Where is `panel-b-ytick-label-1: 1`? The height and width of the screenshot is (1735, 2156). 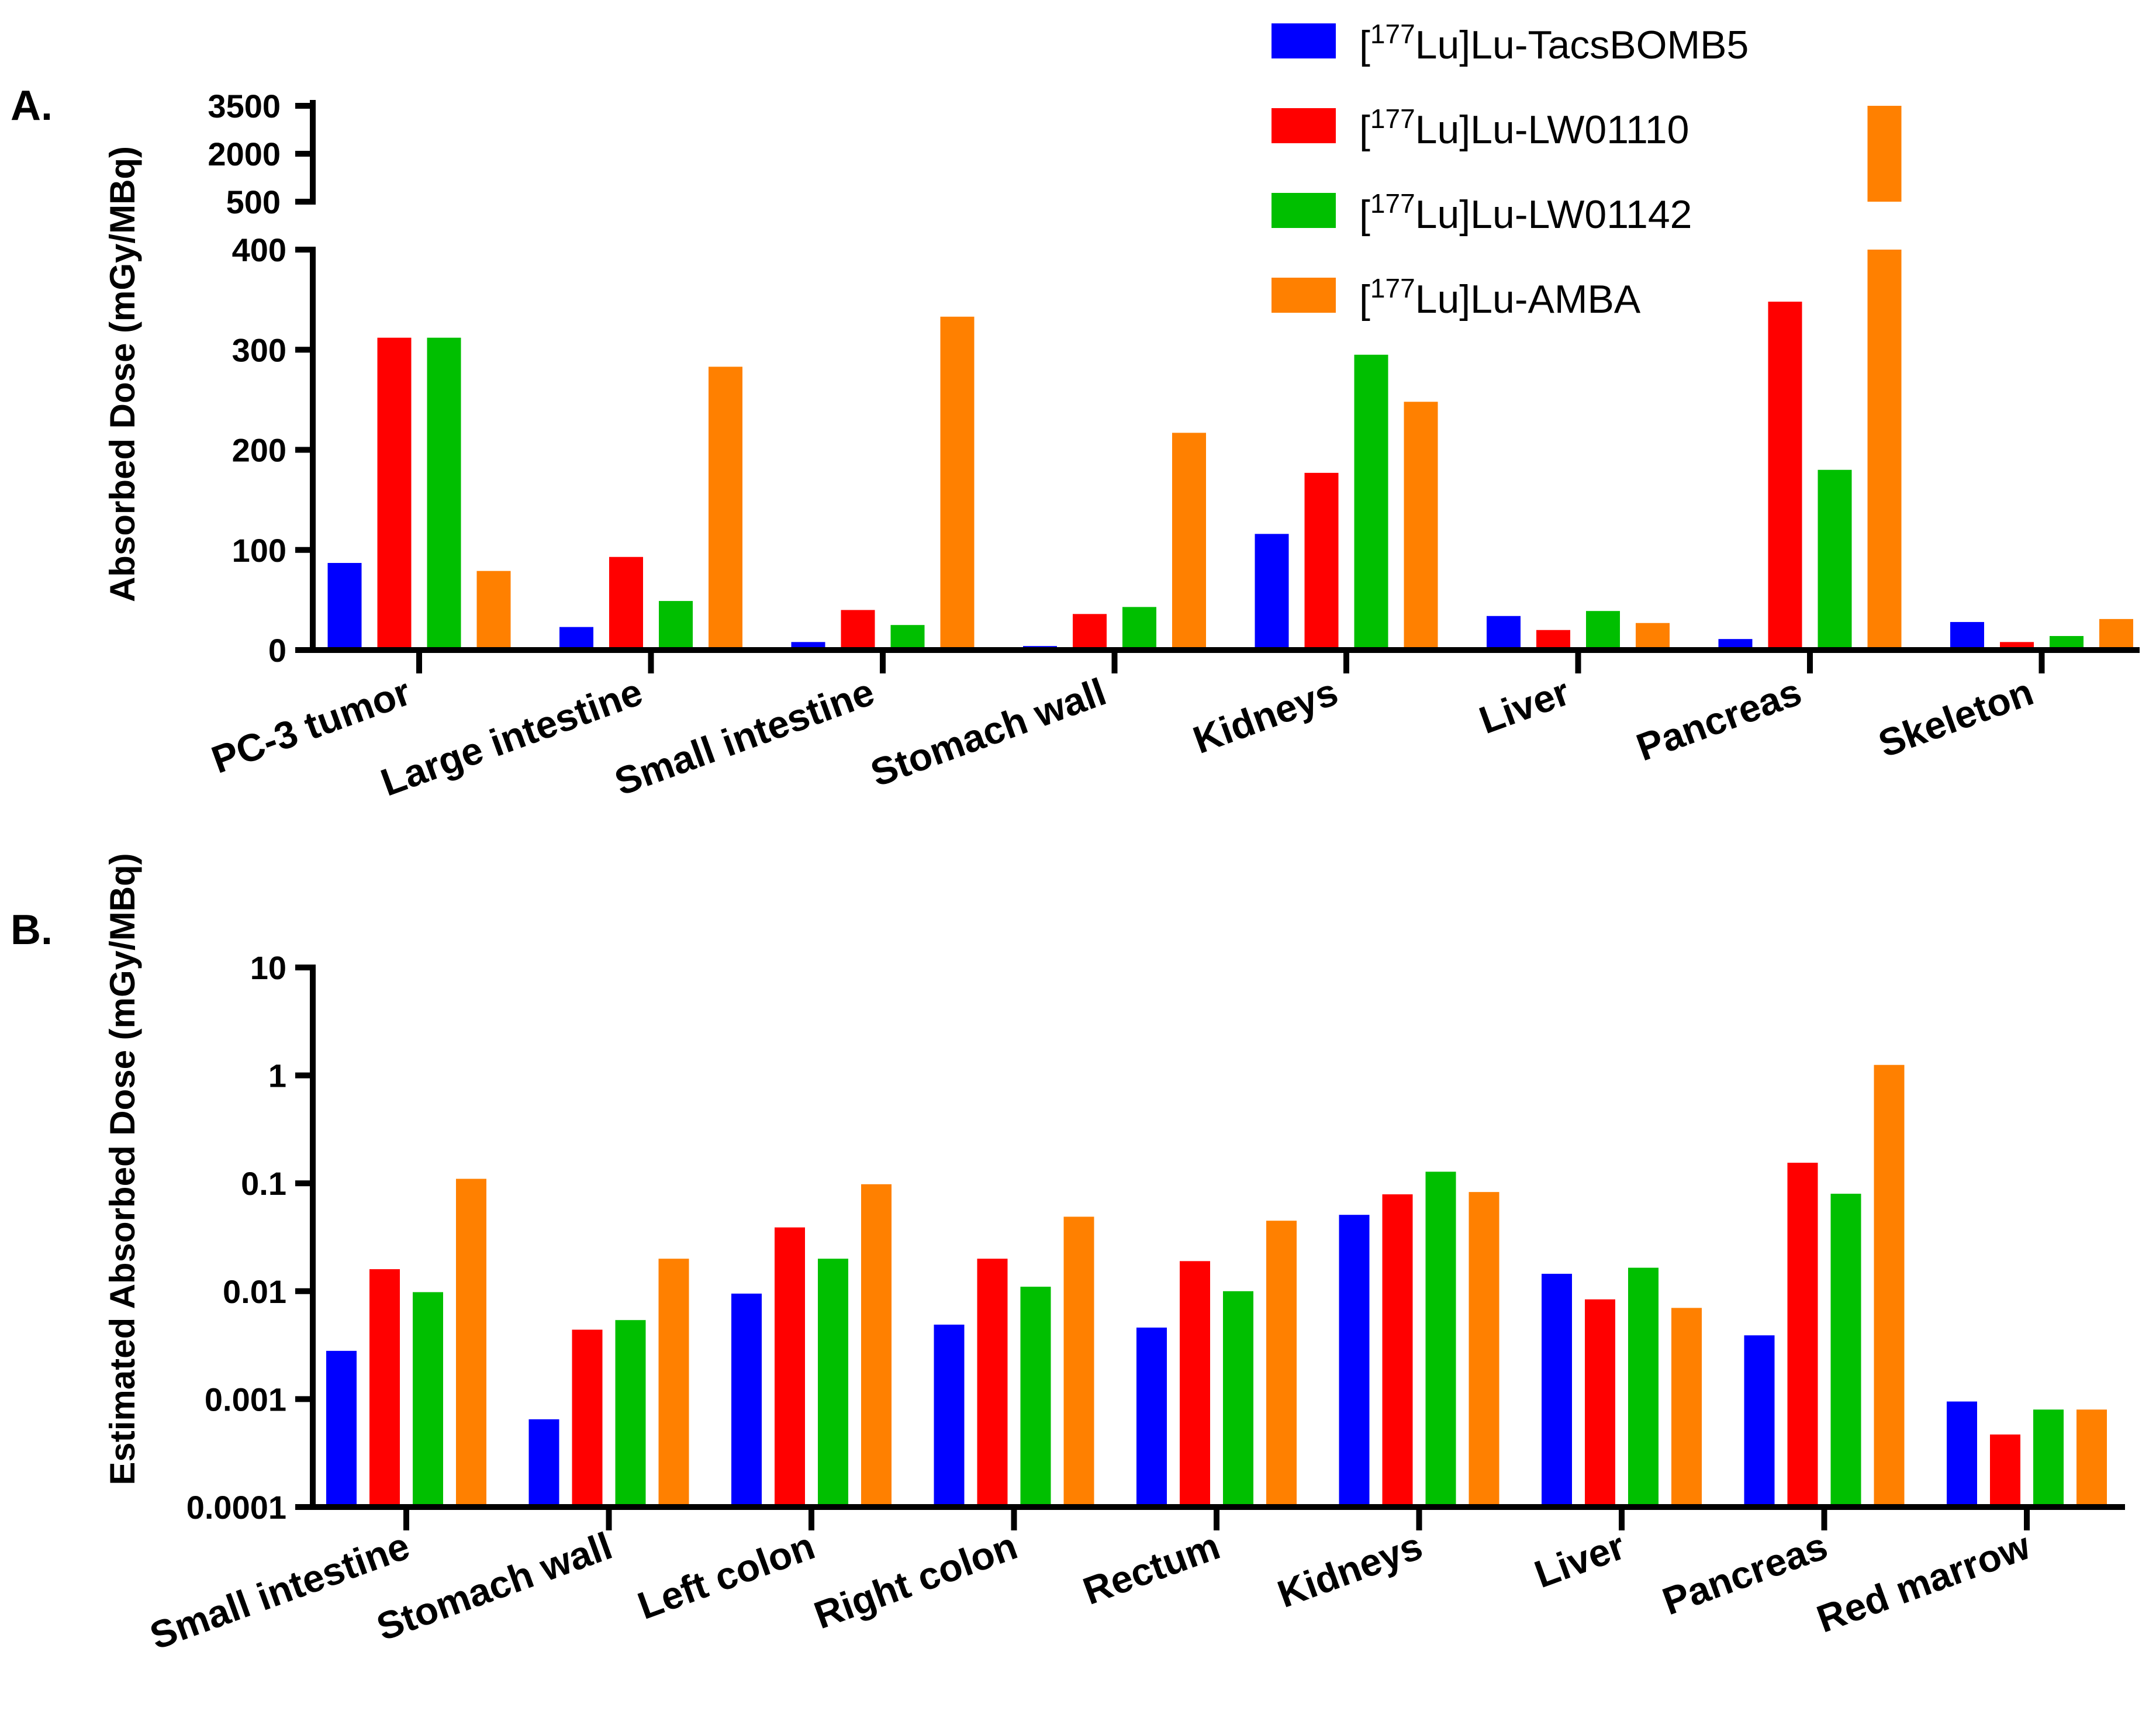 panel-b-ytick-label-1: 1 is located at coordinates (277, 1075).